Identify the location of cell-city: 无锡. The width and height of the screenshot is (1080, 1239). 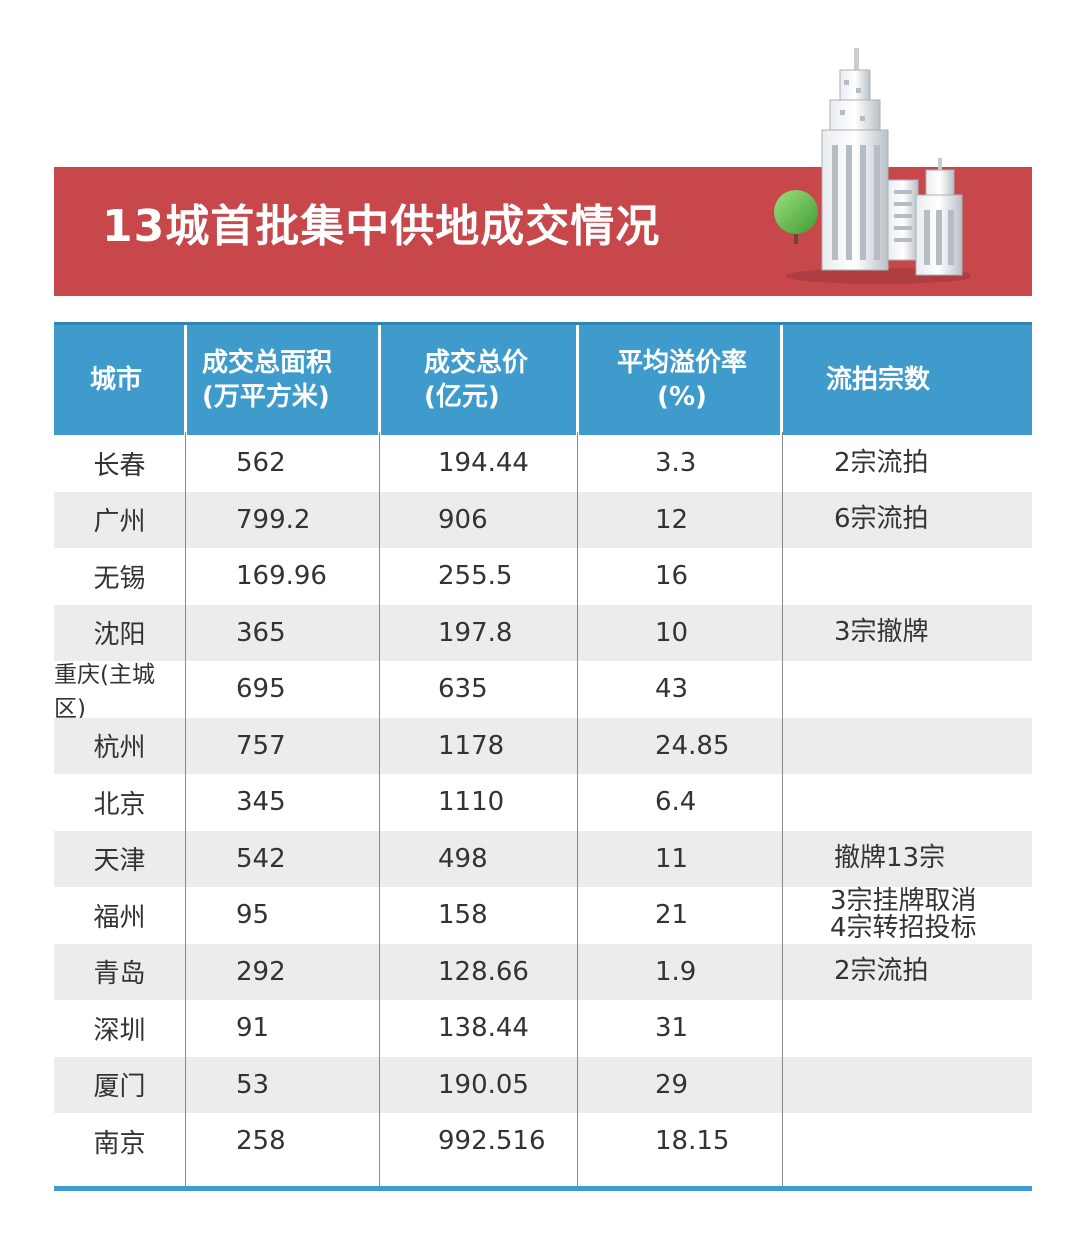
(119, 578).